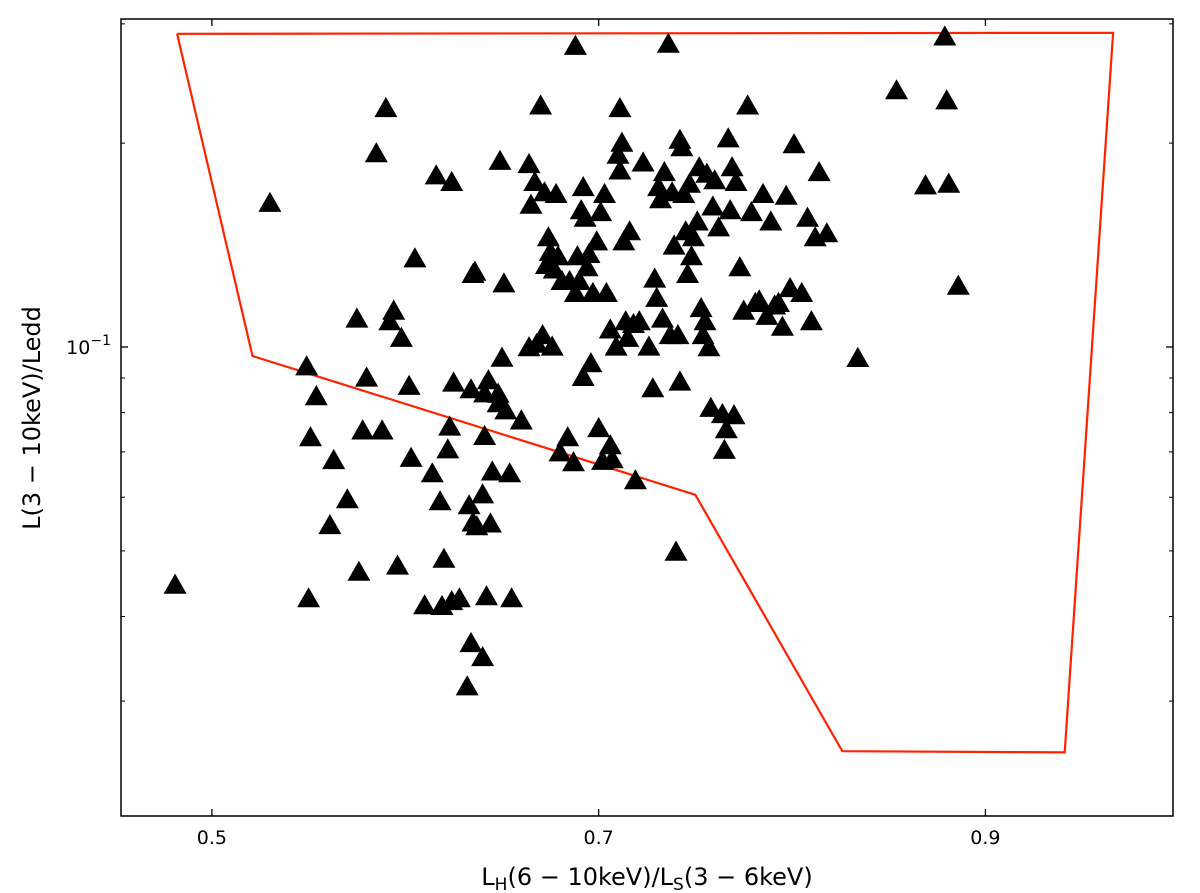 This screenshot has height=893, width=1200. Describe the element at coordinates (212, 838) in the screenshot. I see `x-tick-label-0: 0.5` at that location.